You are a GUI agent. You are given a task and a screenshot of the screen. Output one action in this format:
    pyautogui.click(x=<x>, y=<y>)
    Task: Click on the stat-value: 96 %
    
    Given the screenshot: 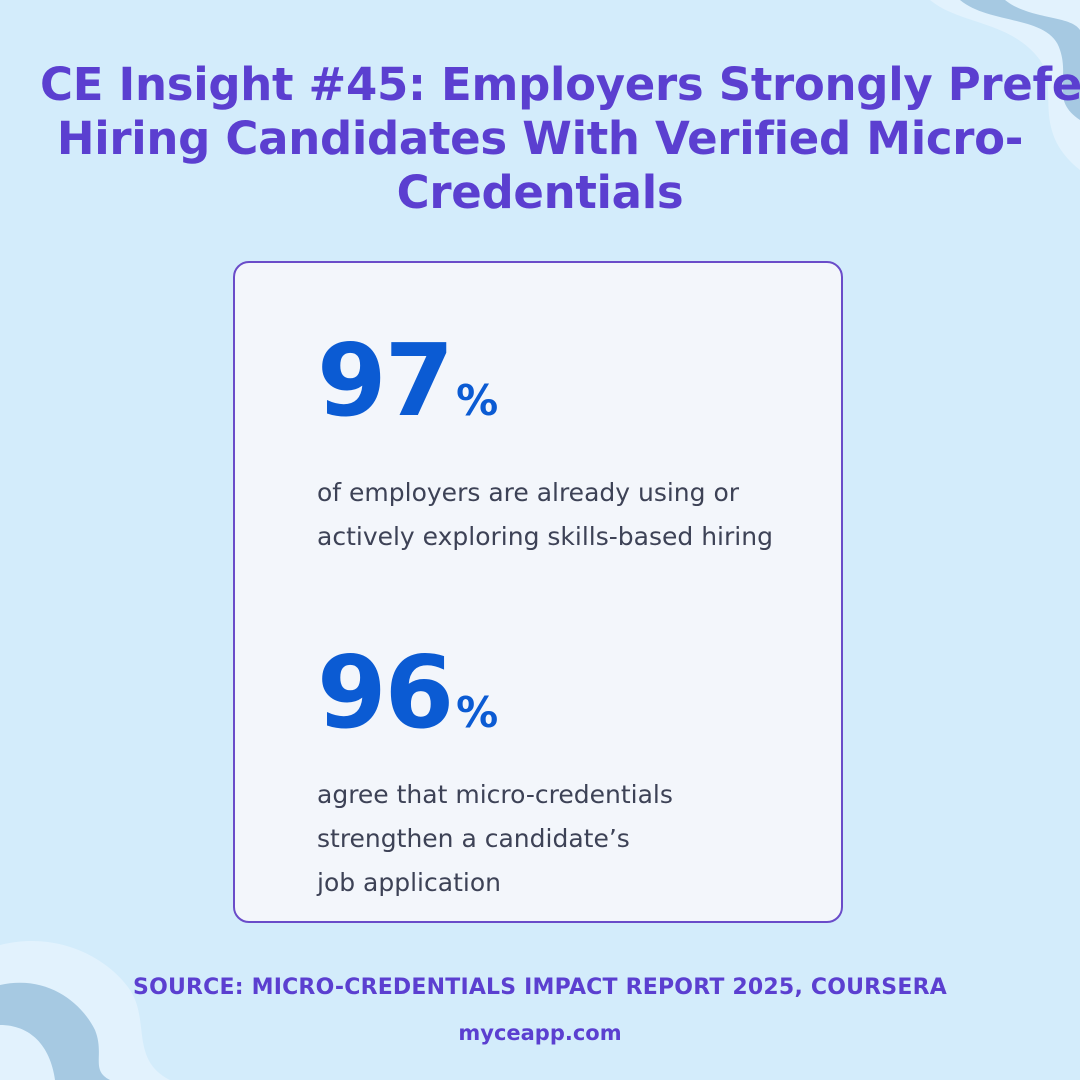 What is the action you would take?
    pyautogui.click(x=495, y=693)
    